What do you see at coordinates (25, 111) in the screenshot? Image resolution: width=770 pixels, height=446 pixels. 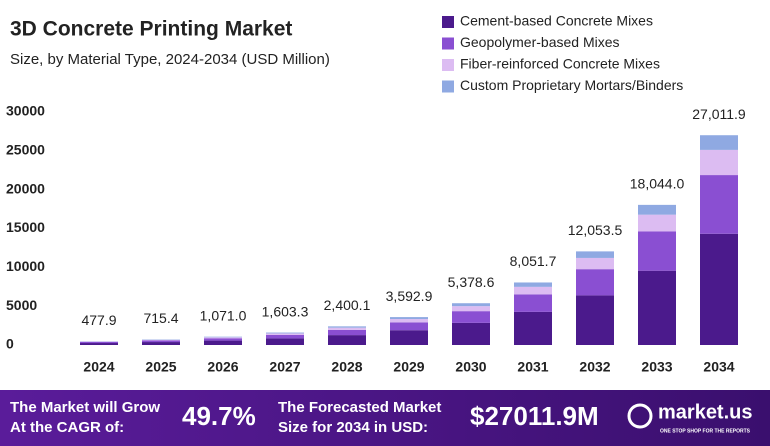 I see `y-tick-label: 30000` at bounding box center [25, 111].